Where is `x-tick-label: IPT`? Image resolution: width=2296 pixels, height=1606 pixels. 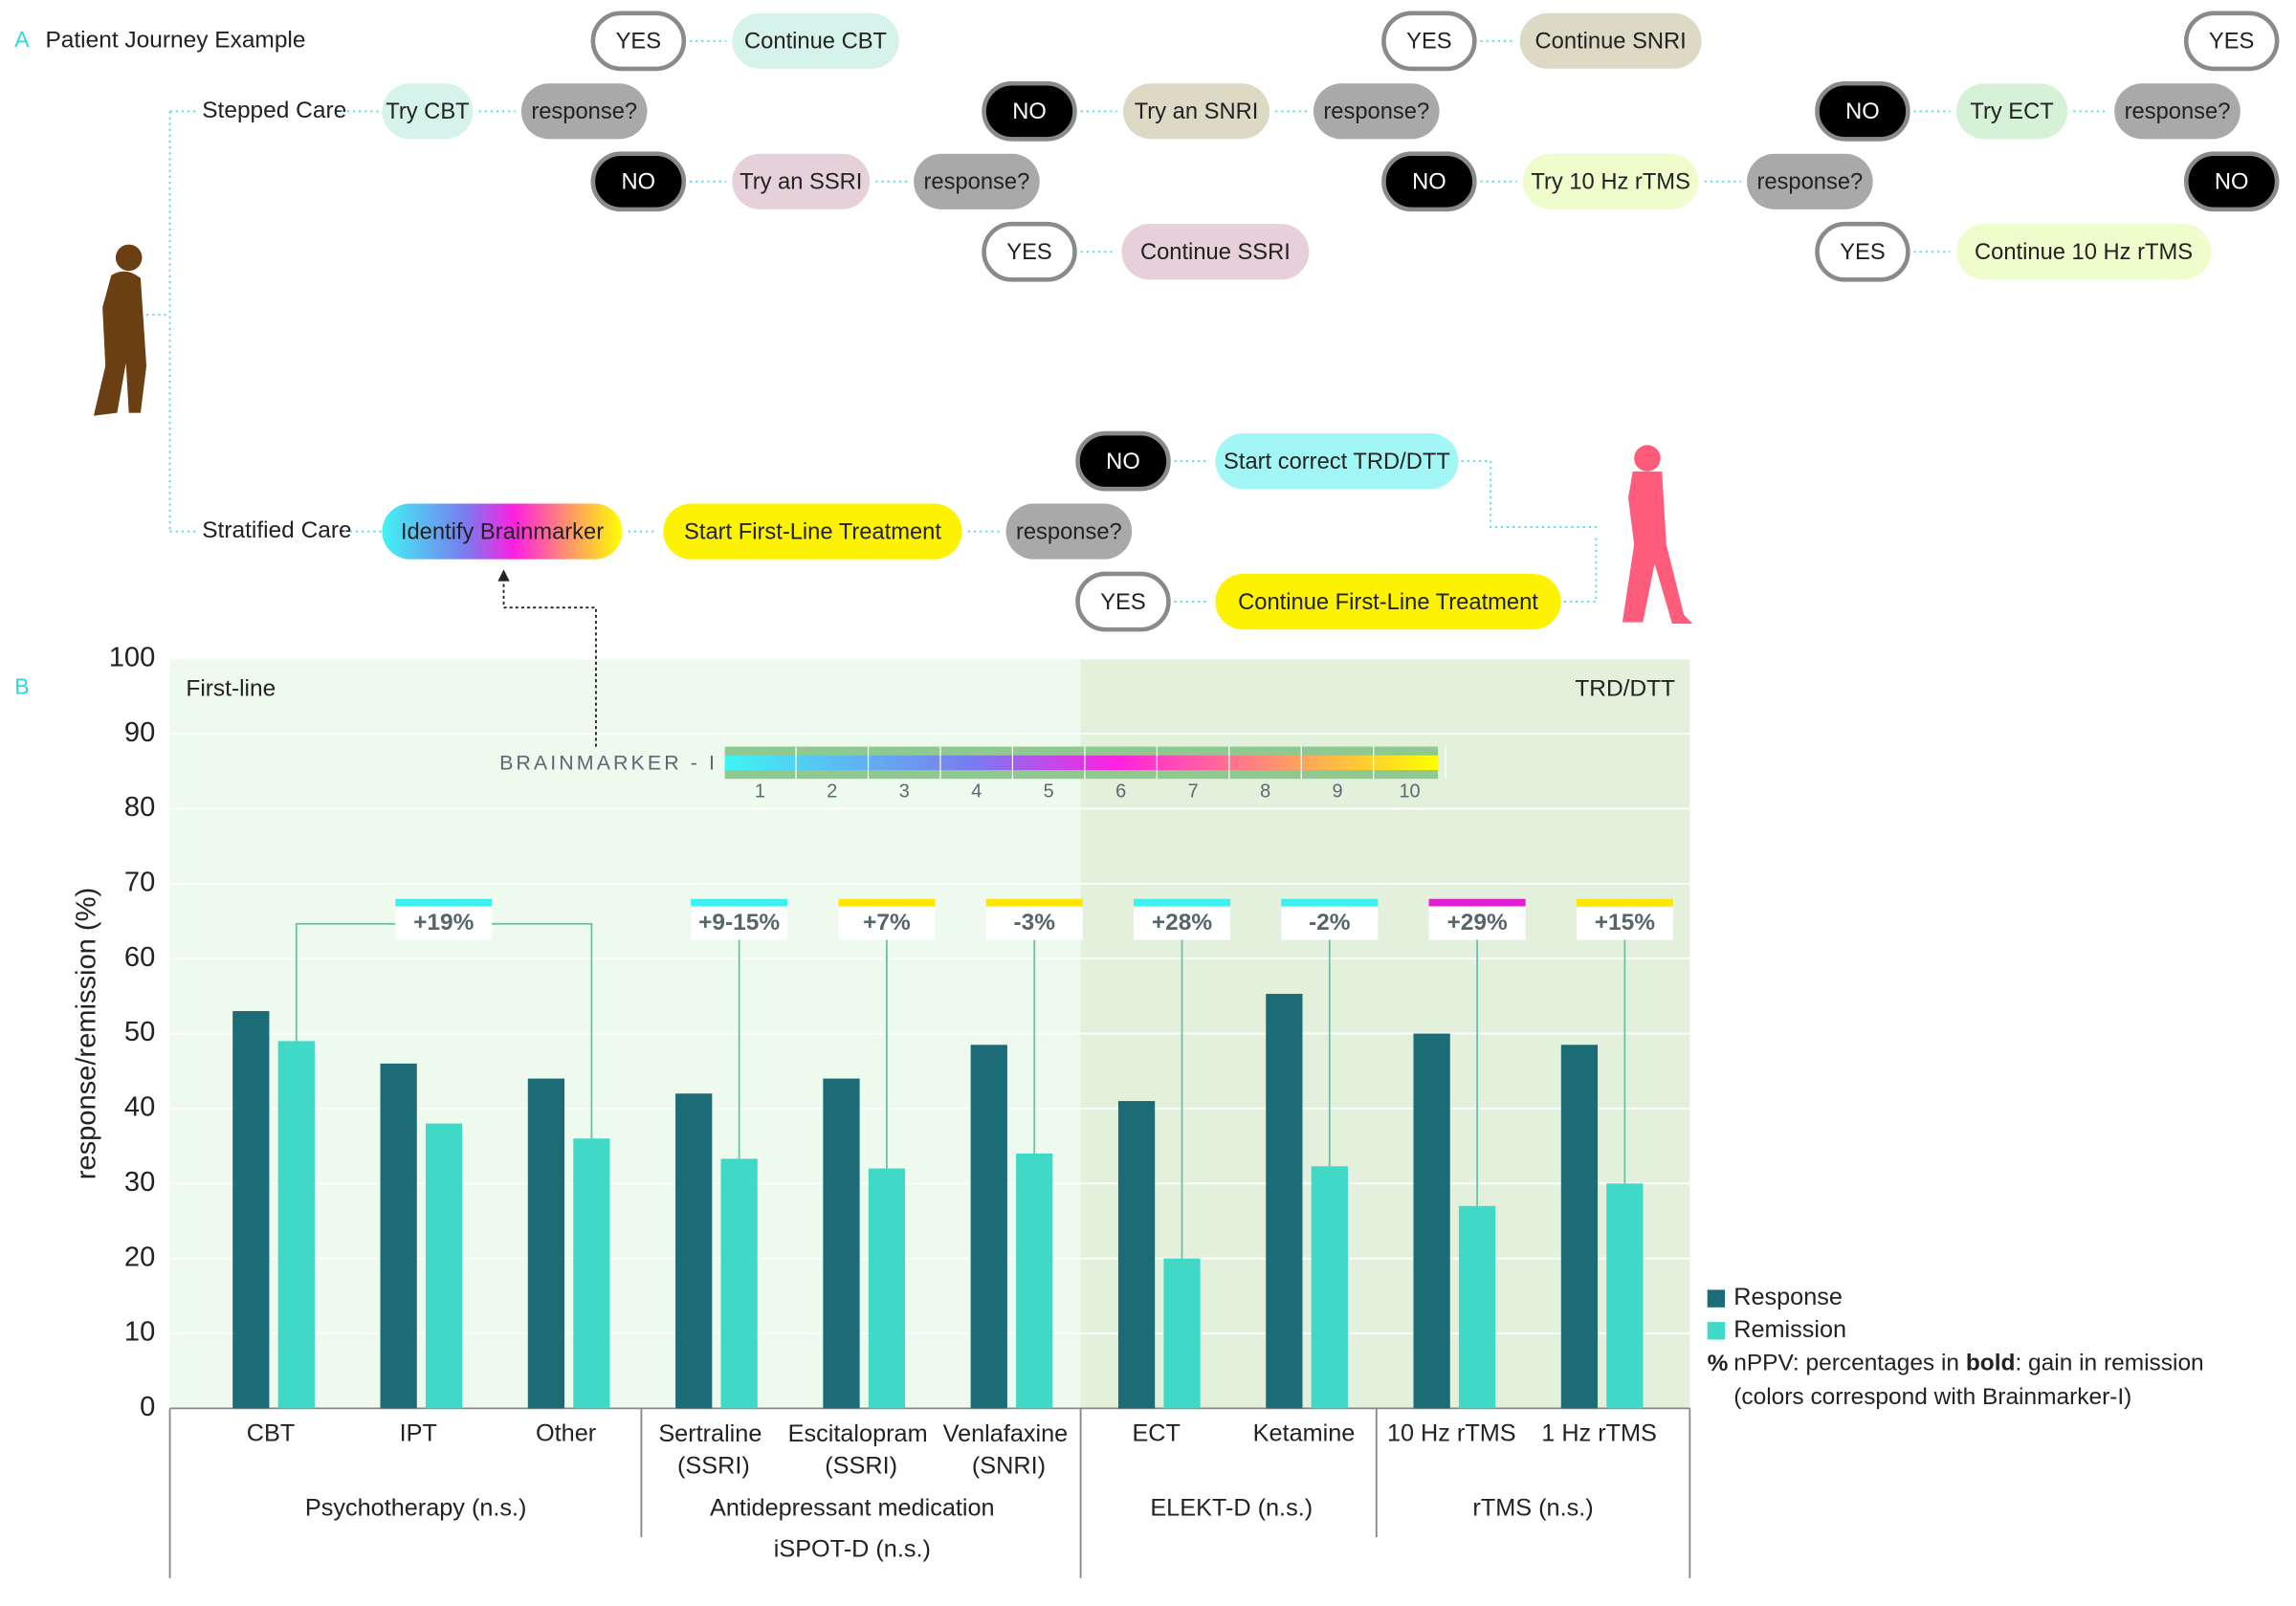 x-tick-label: IPT is located at coordinates (418, 1433).